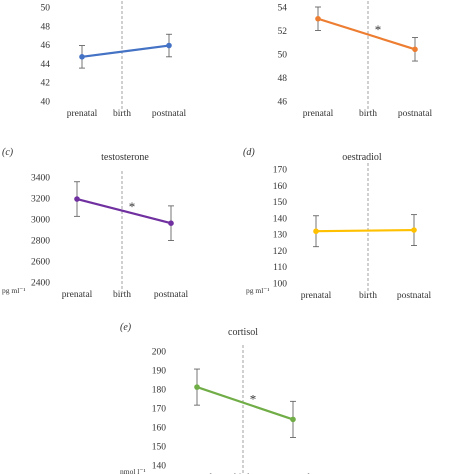  What do you see at coordinates (280, 252) in the screenshot?
I see `y-tick-label: 120` at bounding box center [280, 252].